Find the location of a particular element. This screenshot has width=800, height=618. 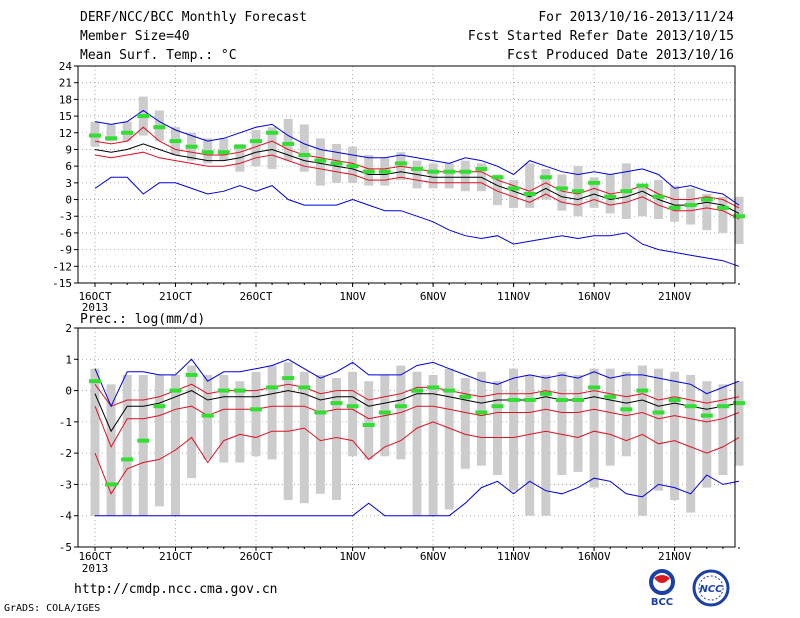

series-line-lower2 is located at coordinates (417, 458).